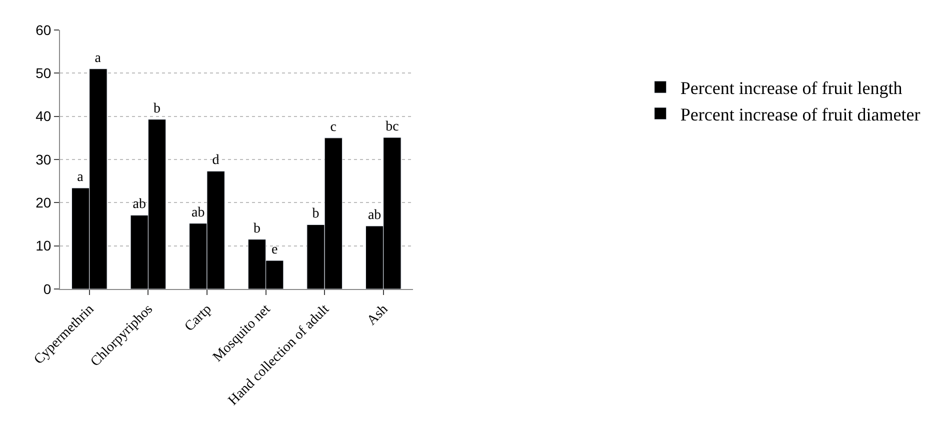 This screenshot has height=439, width=937. What do you see at coordinates (800, 114) in the screenshot?
I see `legend-label: Percent increase of fruit diameter` at bounding box center [800, 114].